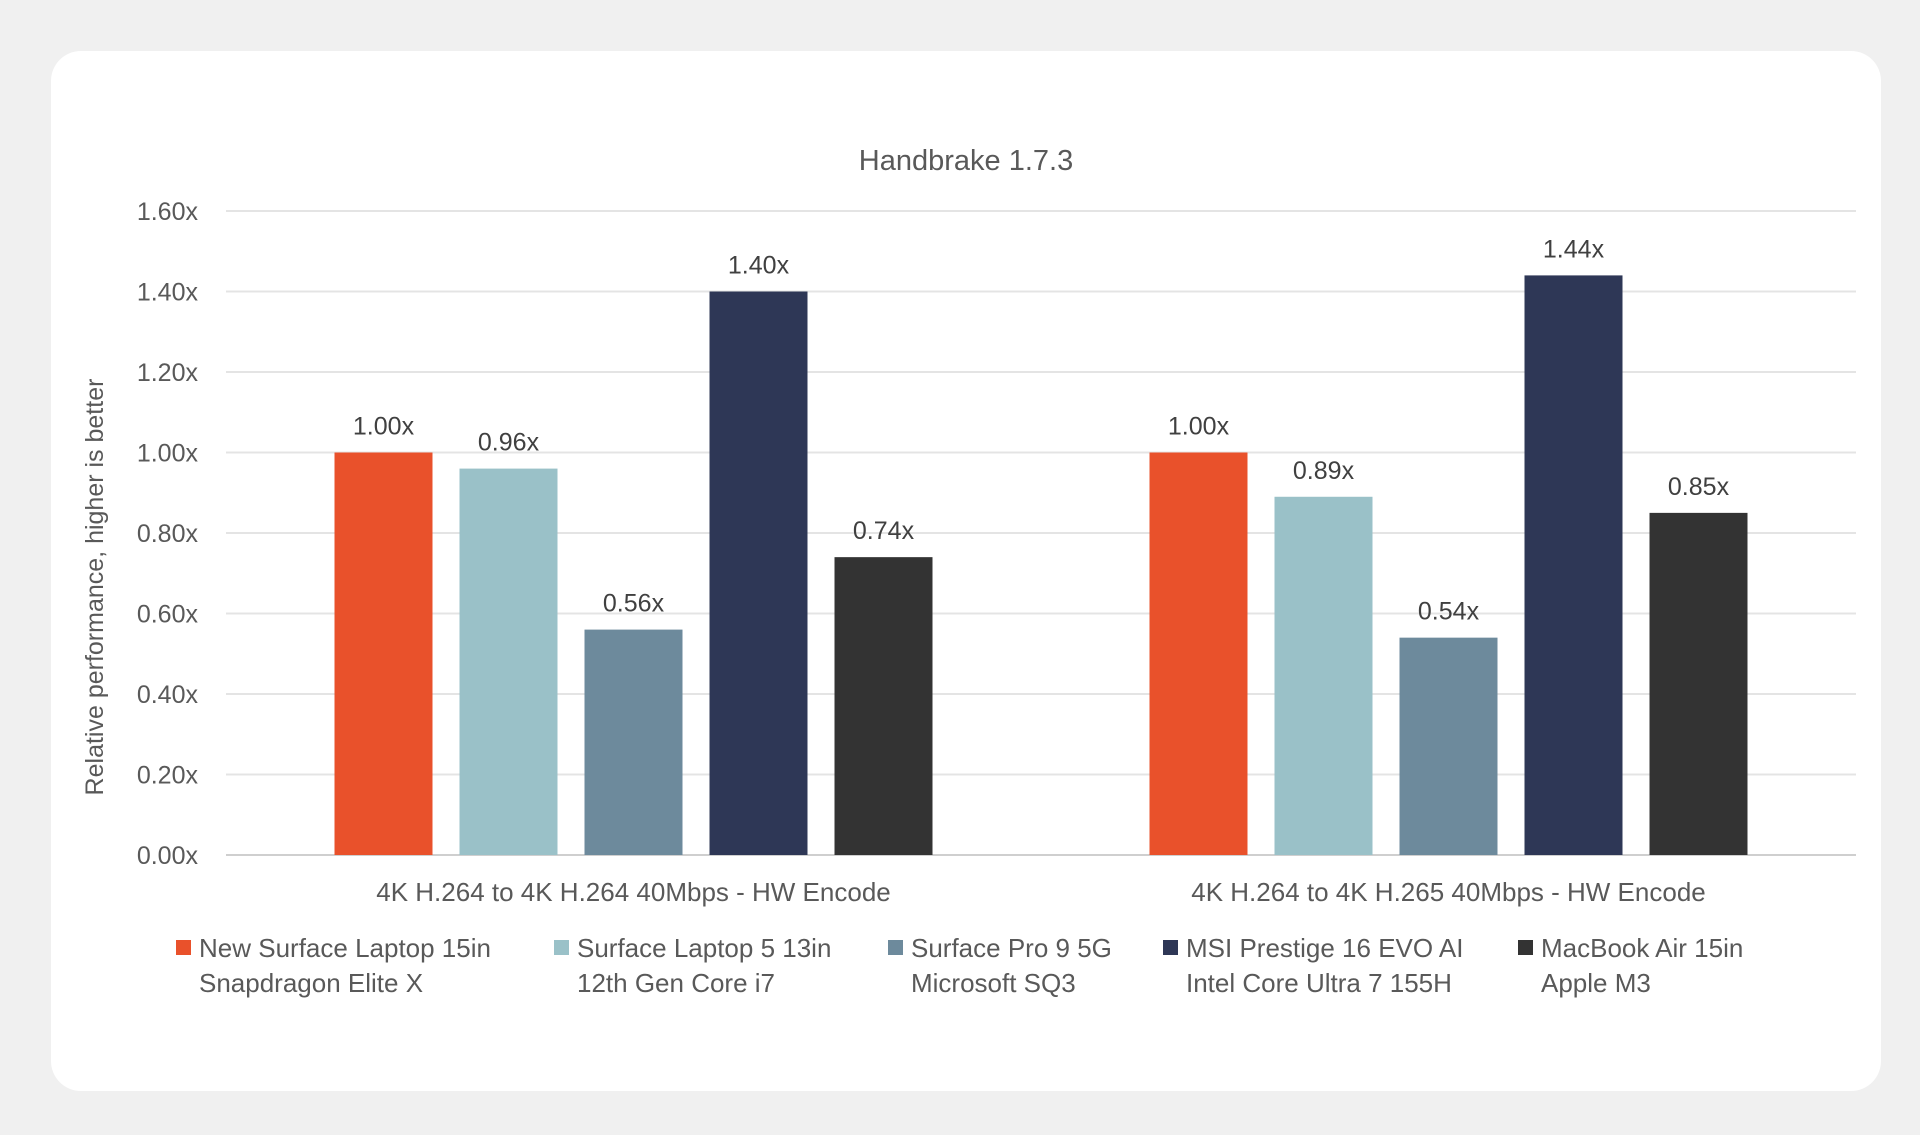  I want to click on data-label: 0.85x, so click(1699, 487).